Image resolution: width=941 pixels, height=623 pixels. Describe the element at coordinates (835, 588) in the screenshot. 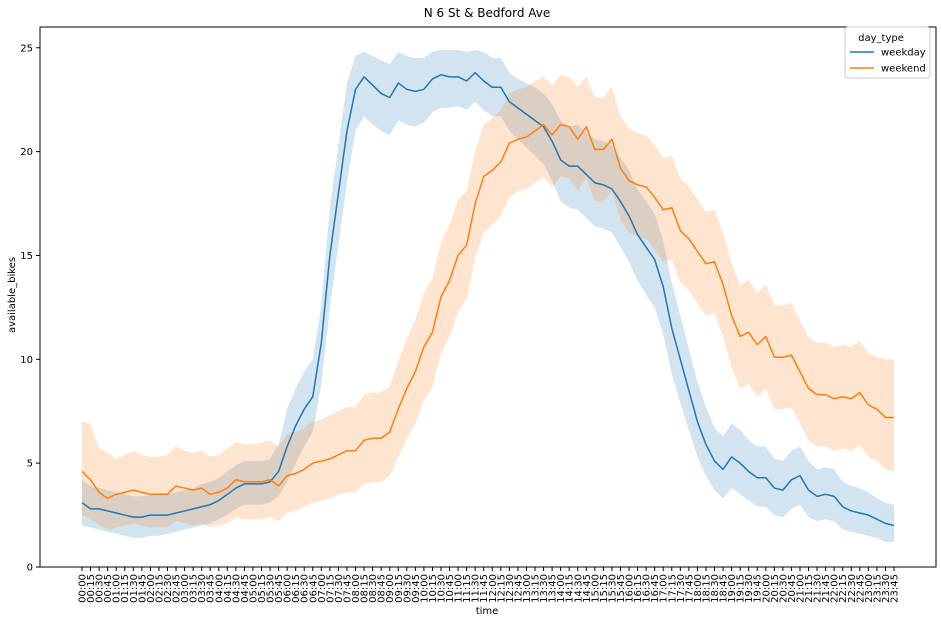

I see `x-tick-label: 22:00` at that location.